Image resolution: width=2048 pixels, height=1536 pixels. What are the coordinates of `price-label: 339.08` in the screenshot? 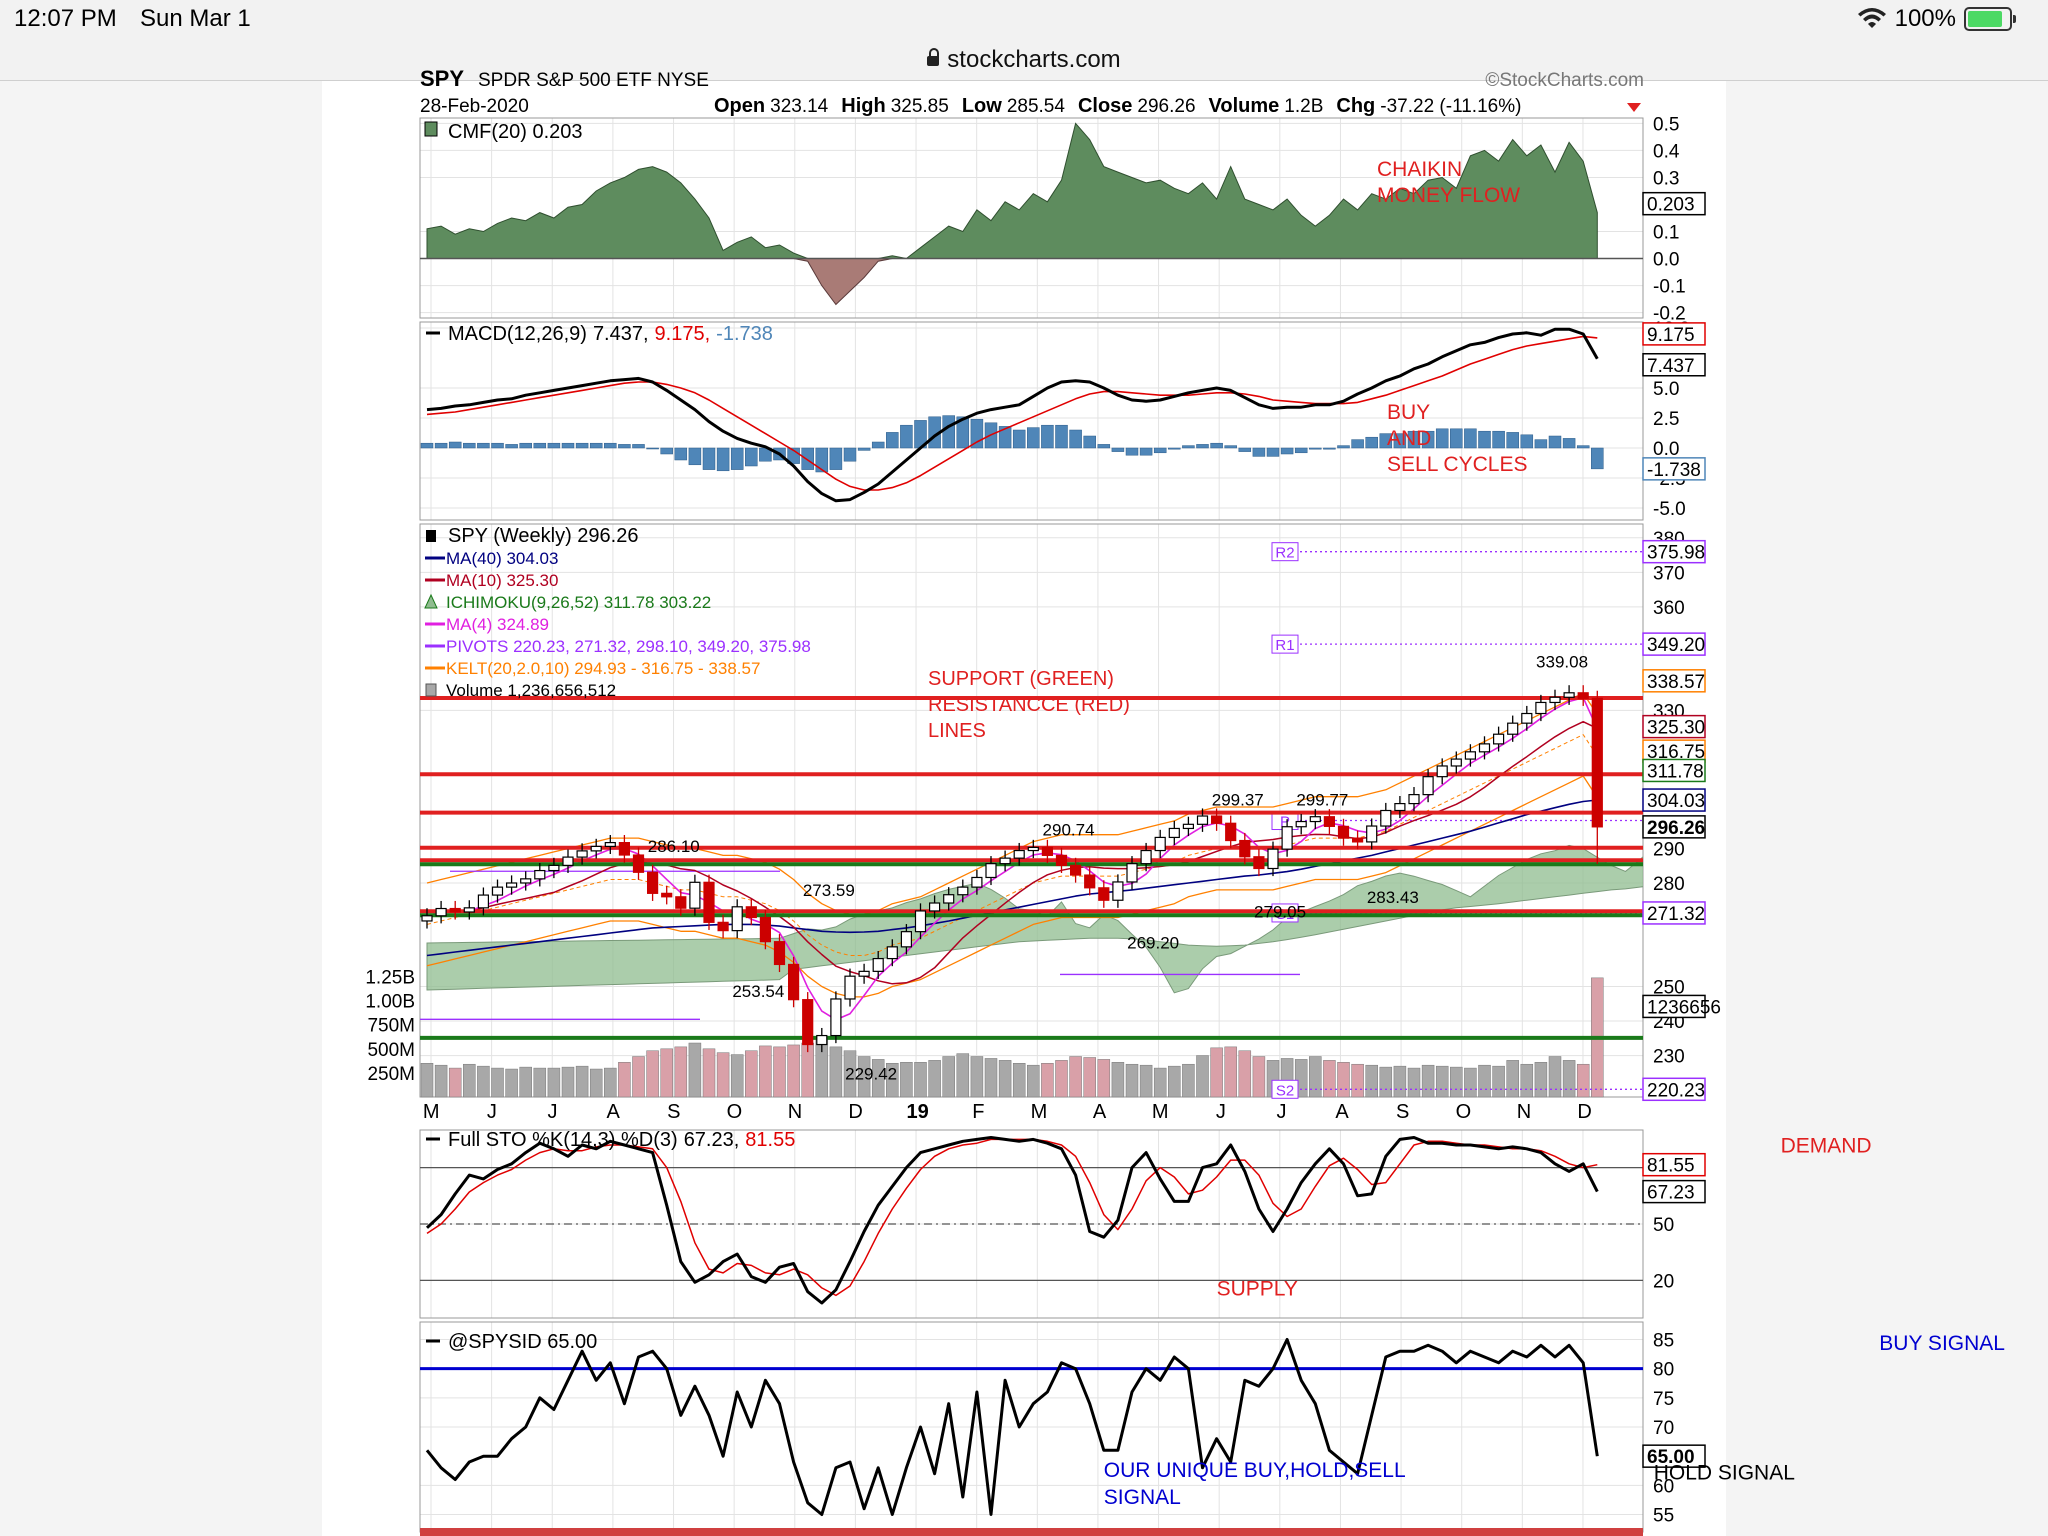 It's located at (1562, 661).